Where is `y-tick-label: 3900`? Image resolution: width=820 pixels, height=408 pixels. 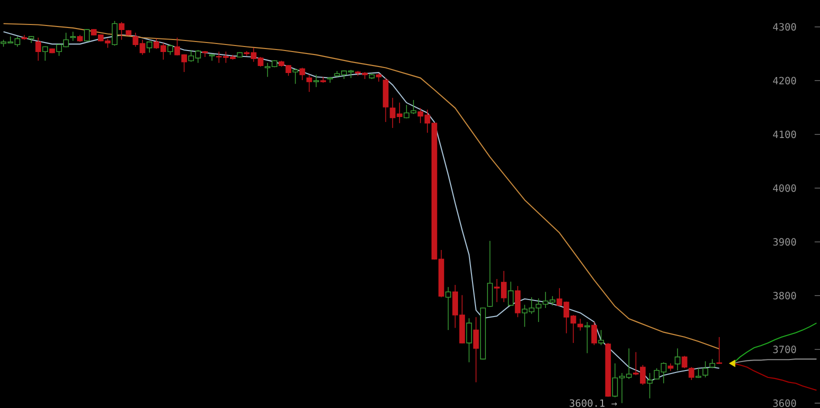
y-tick-label: 3900 is located at coordinates (784, 242).